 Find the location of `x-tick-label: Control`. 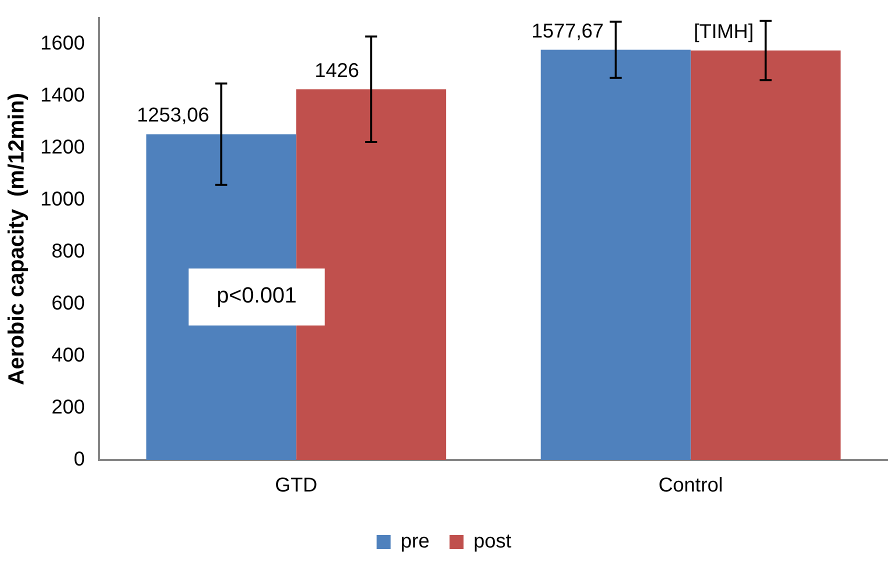

x-tick-label: Control is located at coordinates (690, 485).